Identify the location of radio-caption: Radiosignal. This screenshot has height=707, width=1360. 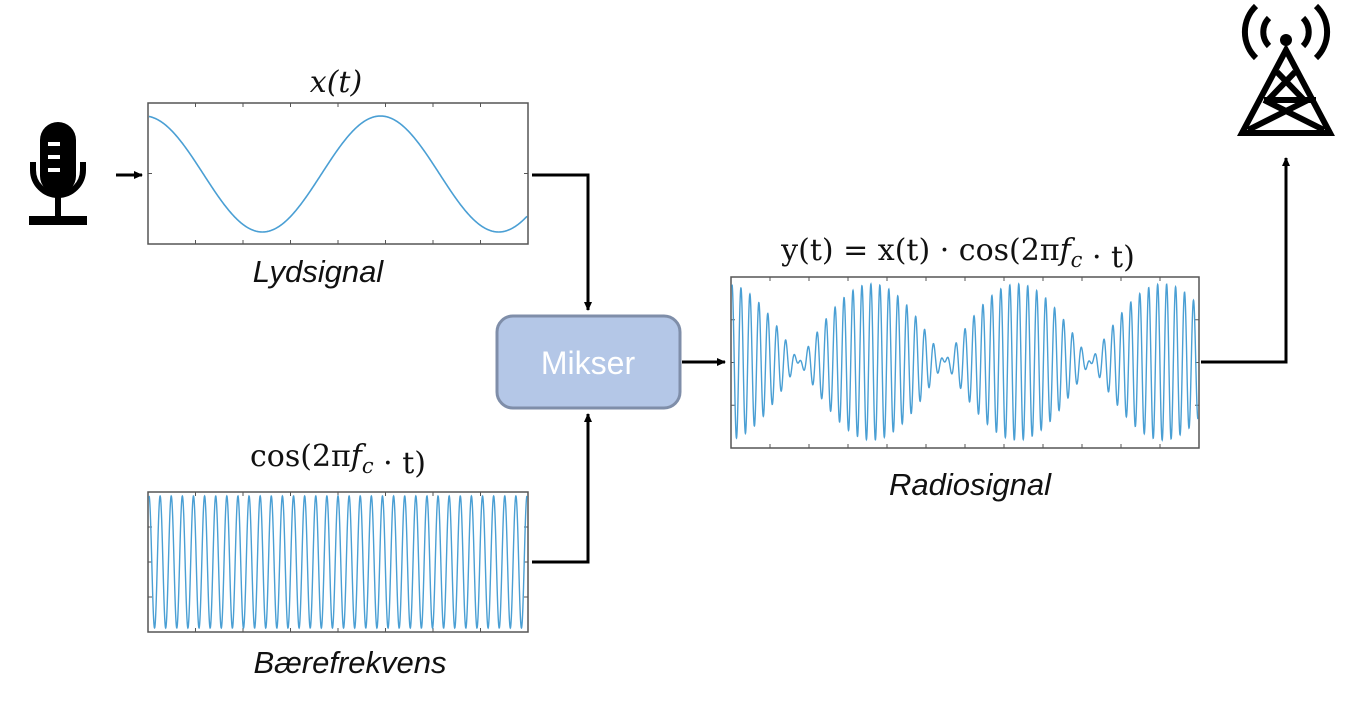
(970, 484).